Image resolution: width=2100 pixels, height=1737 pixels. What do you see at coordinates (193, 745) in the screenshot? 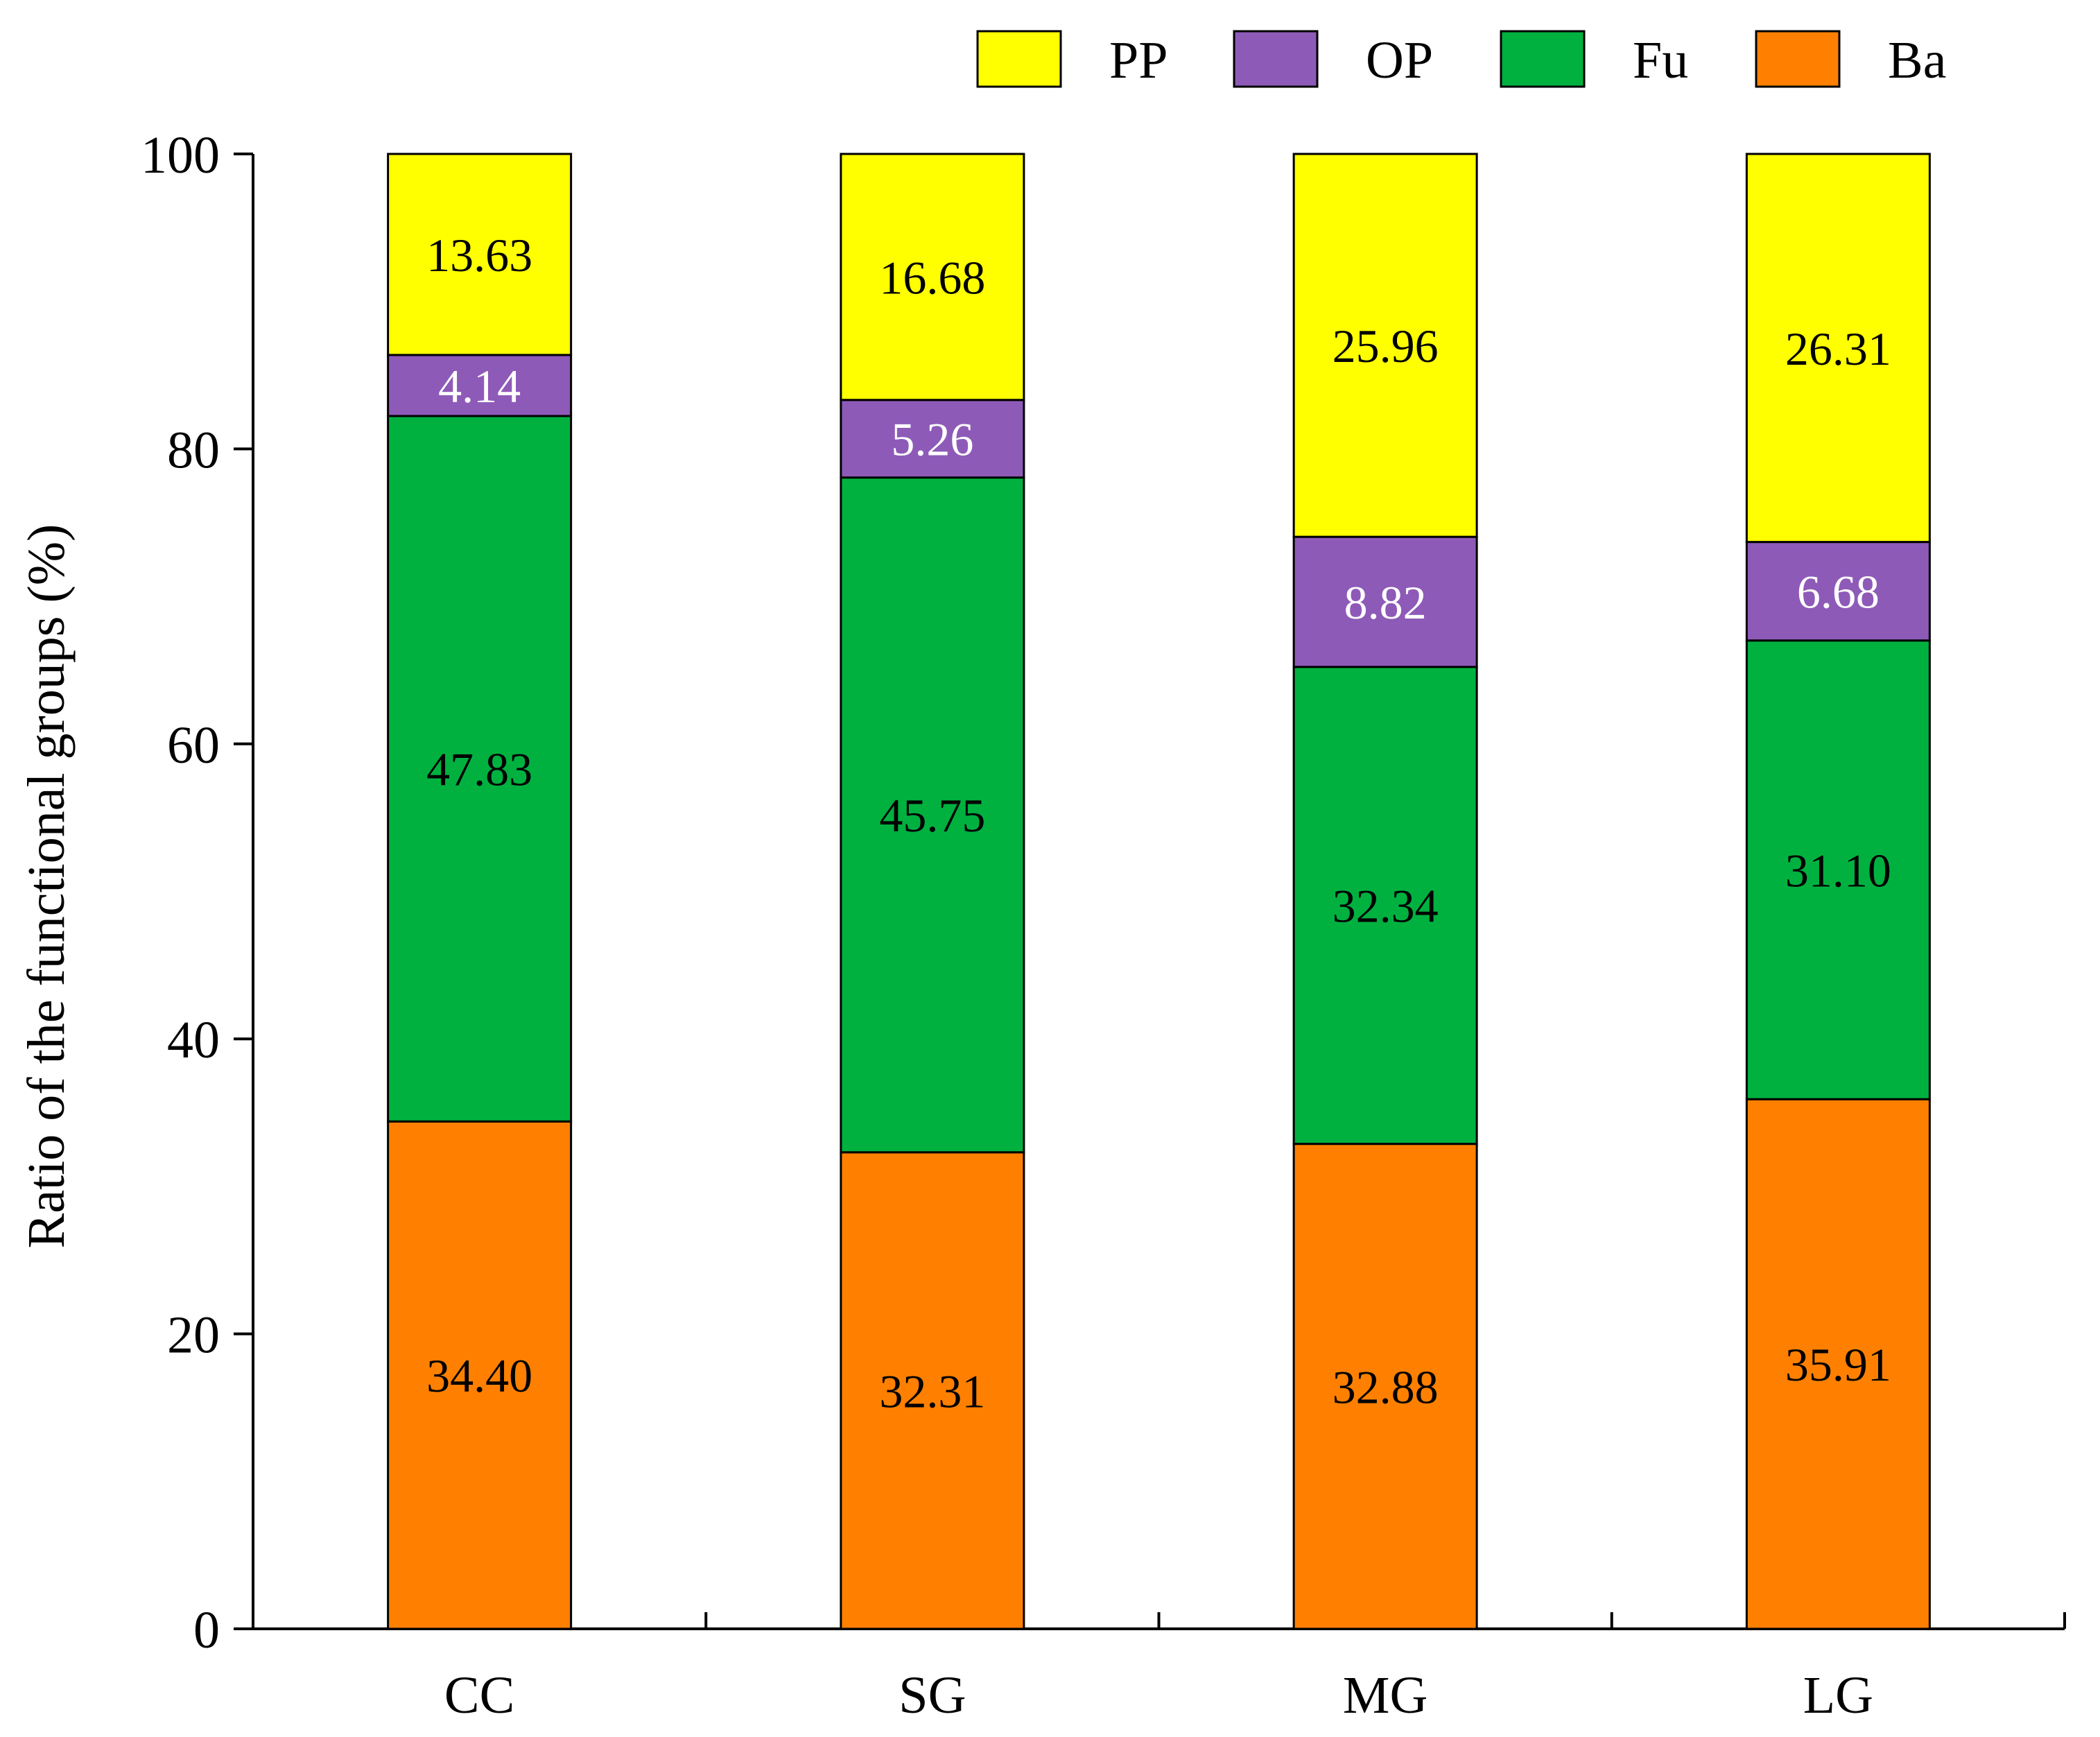
I see `y-tick-label: 60` at bounding box center [193, 745].